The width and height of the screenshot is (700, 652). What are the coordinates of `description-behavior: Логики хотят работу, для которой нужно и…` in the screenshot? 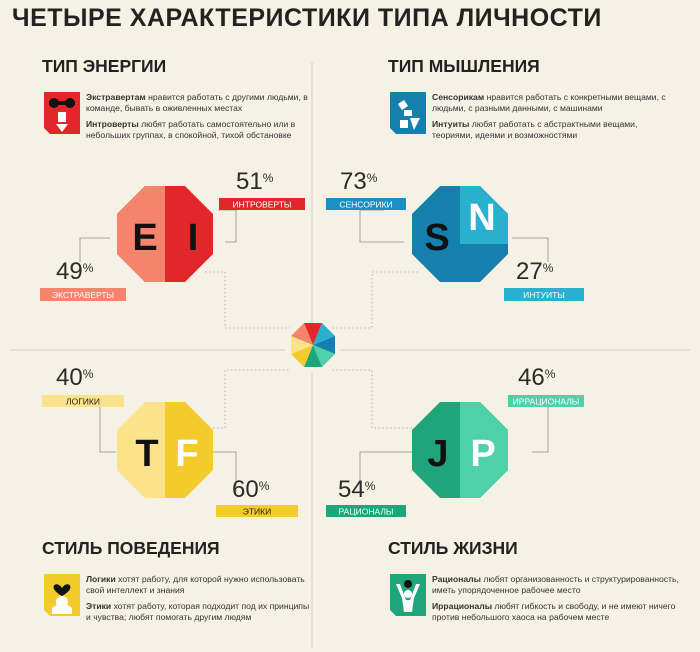 It's located at (198, 601).